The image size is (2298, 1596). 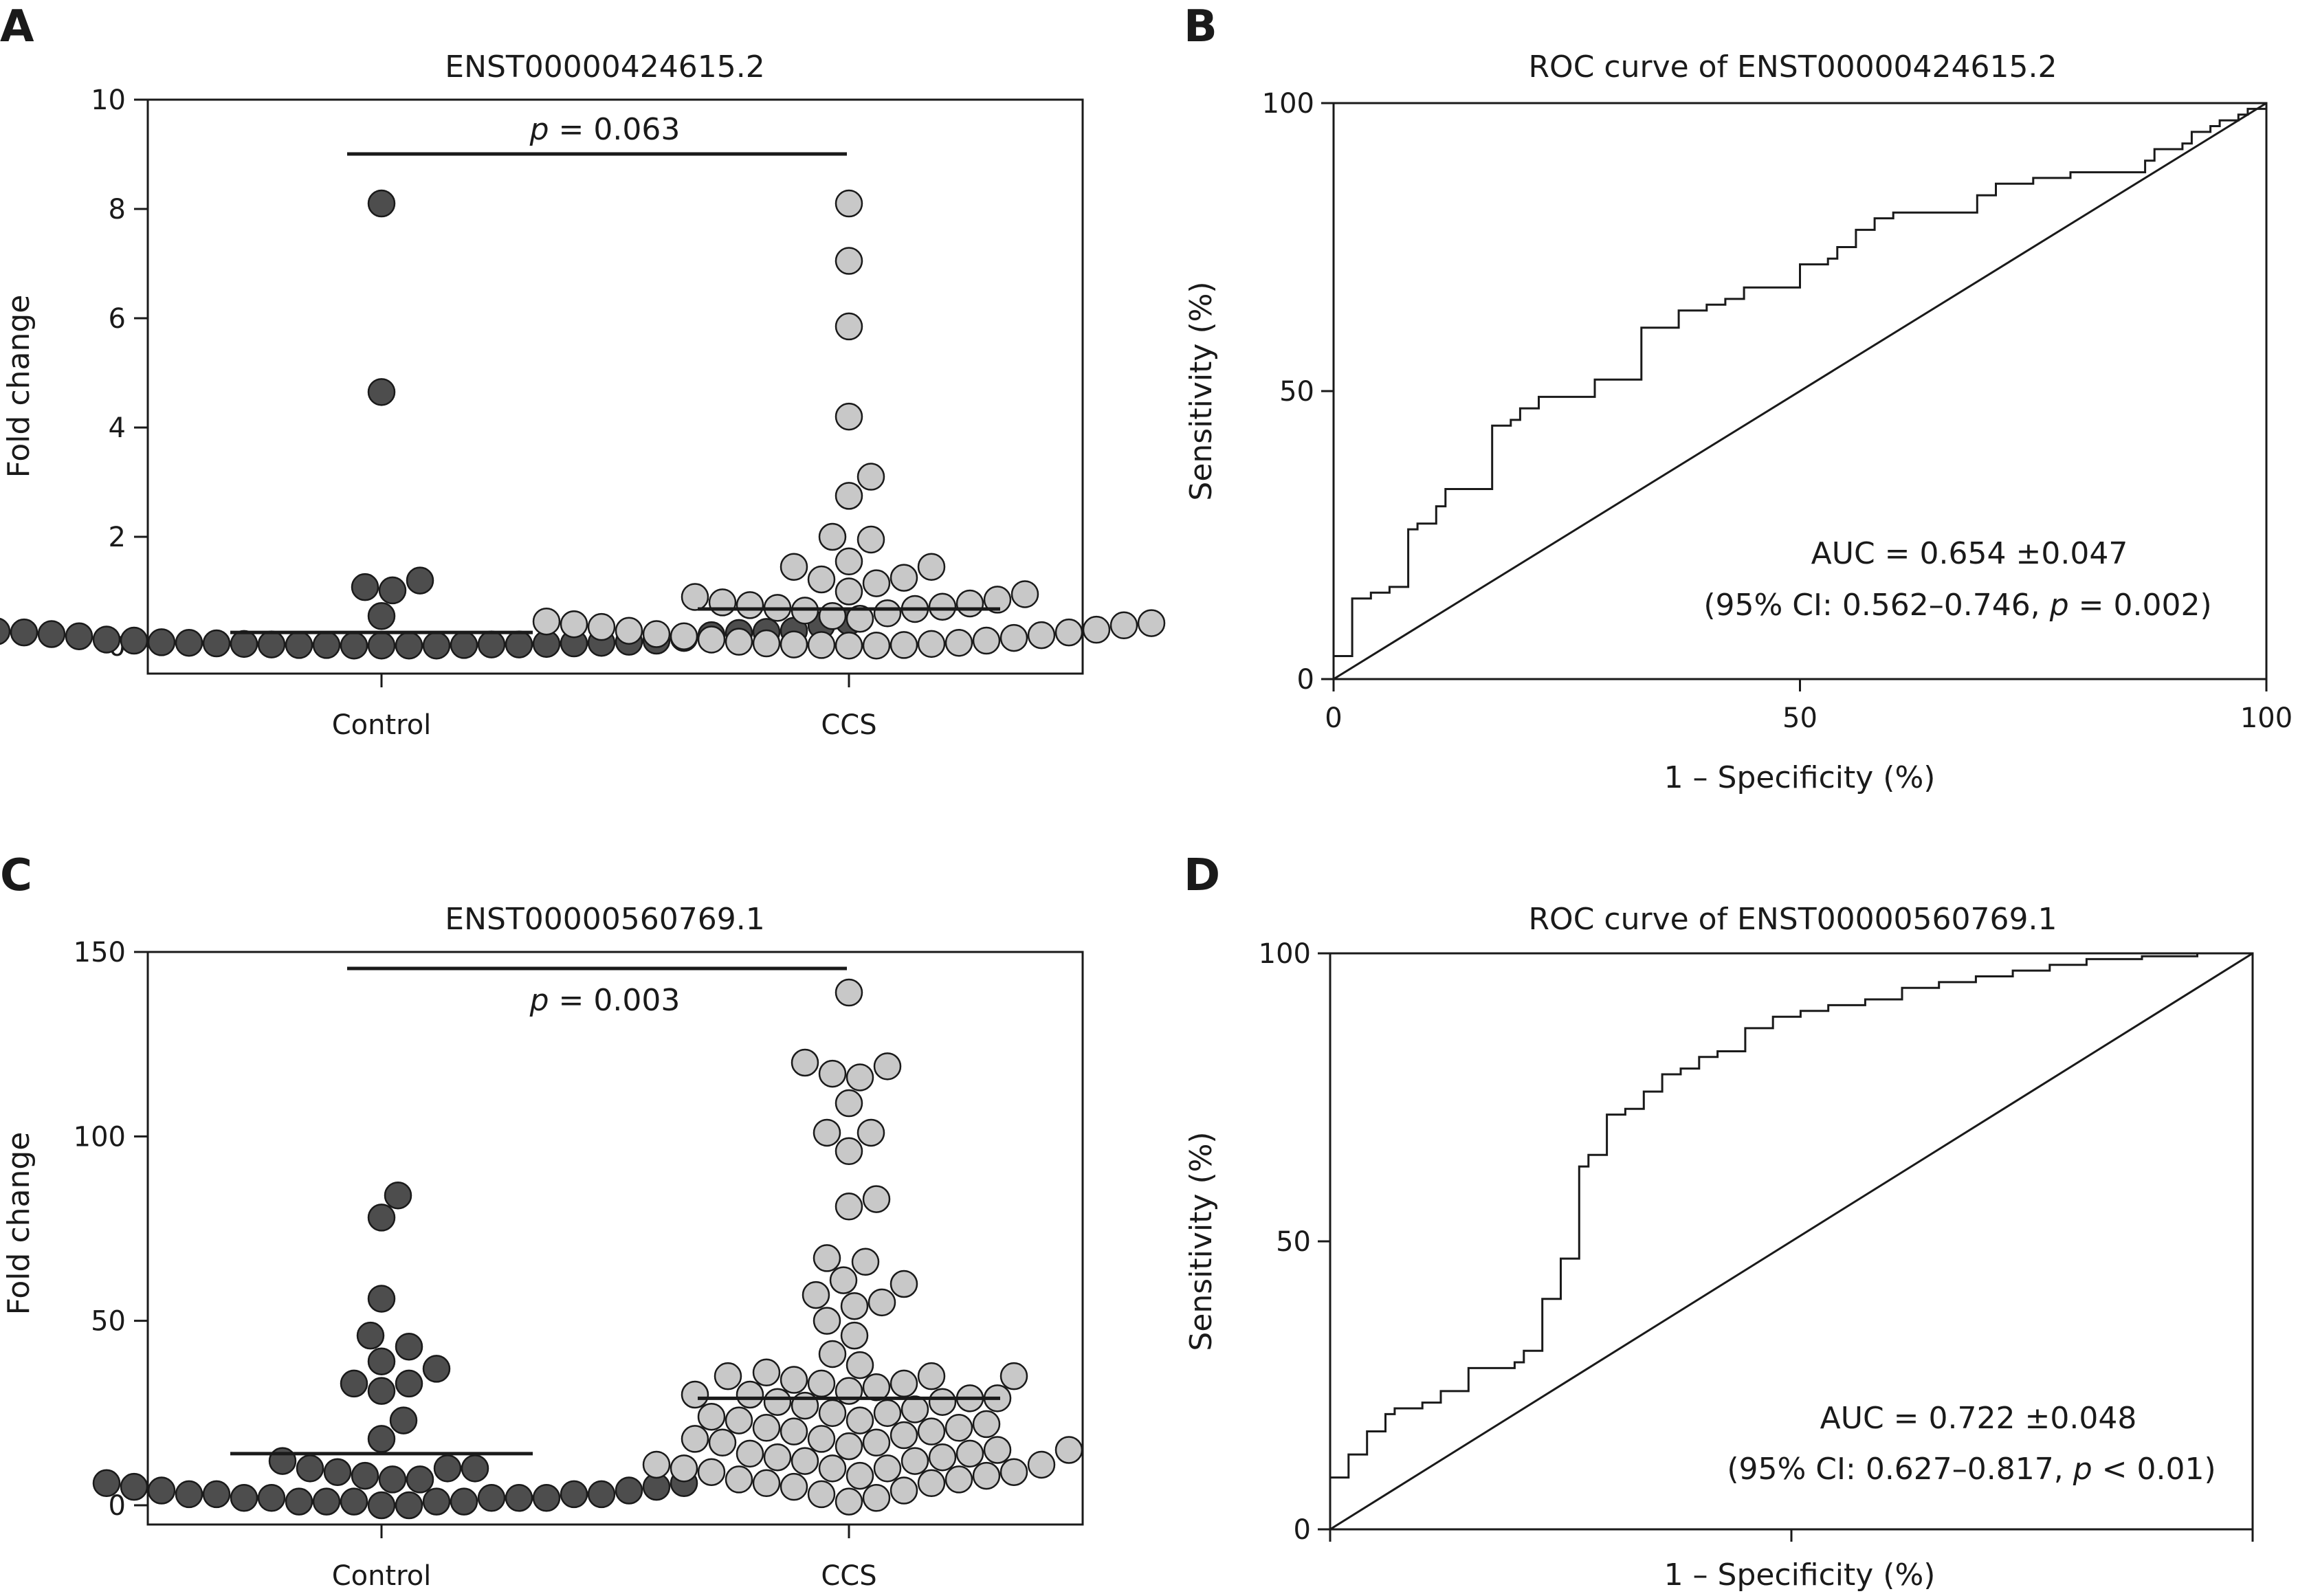 I want to click on panel-c-category-labels: Control CCS, so click(x=604, y=1558).